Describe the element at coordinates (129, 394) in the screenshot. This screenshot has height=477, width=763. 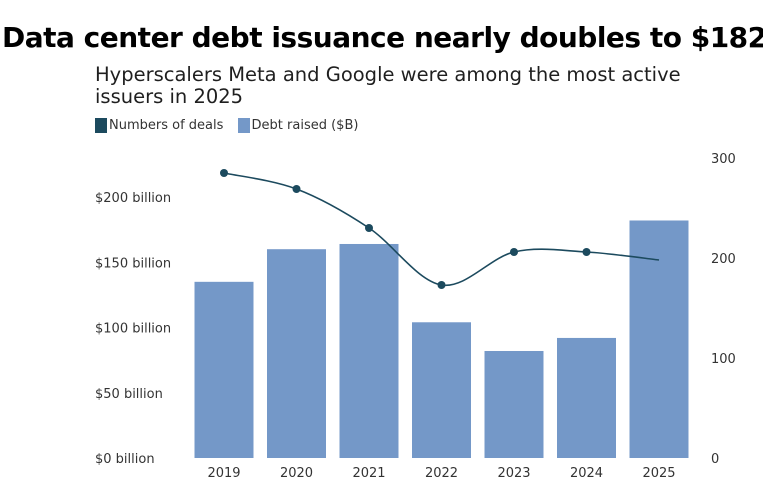
I see `left-axis-tick-50: $50 billion` at that location.